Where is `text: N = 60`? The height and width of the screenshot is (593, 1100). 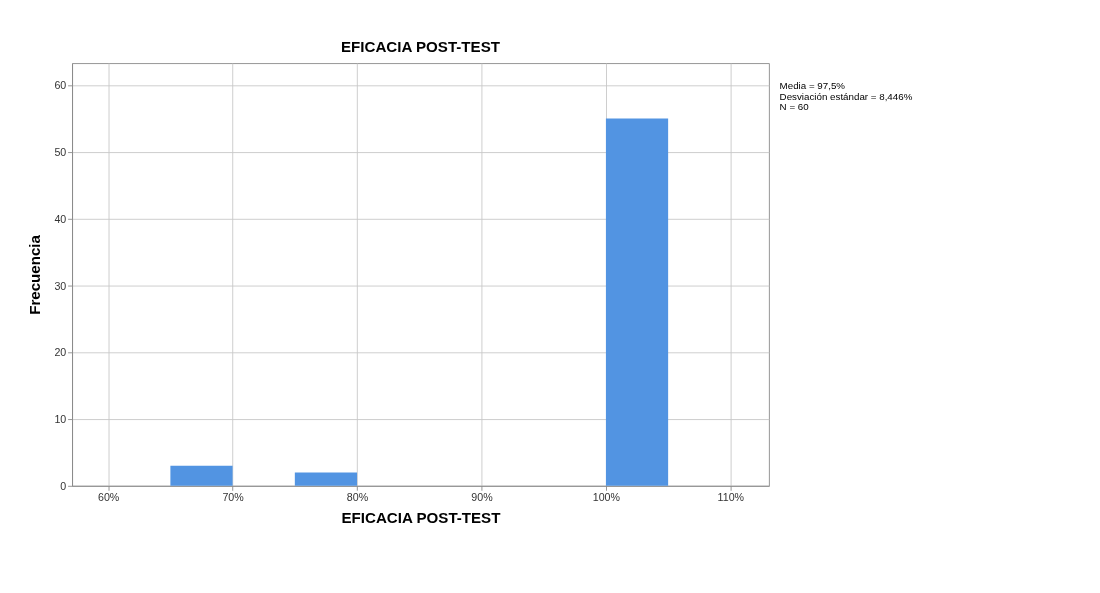
text: N = 60 is located at coordinates (794, 107).